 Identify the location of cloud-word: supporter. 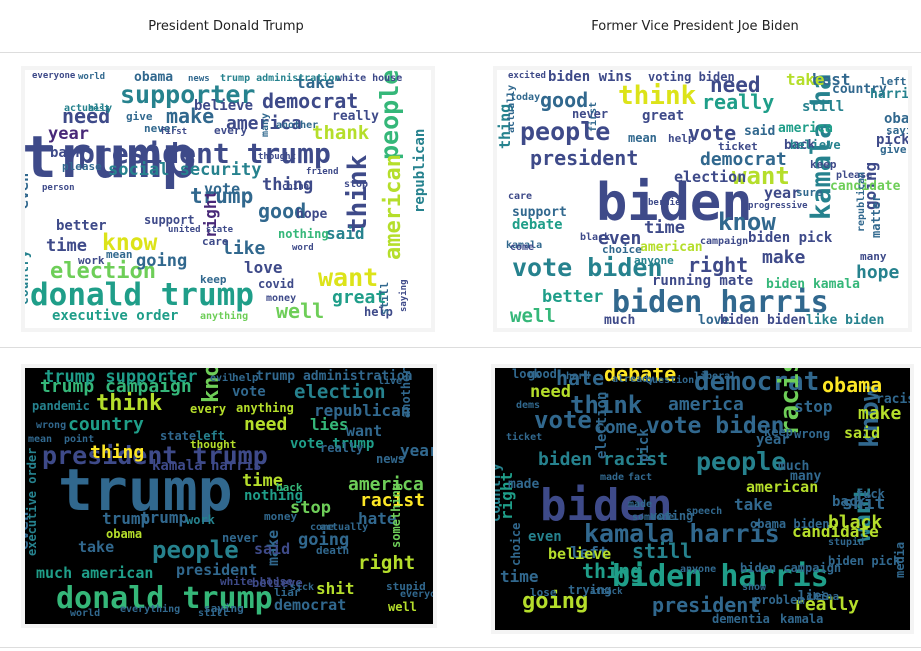
(187, 94).